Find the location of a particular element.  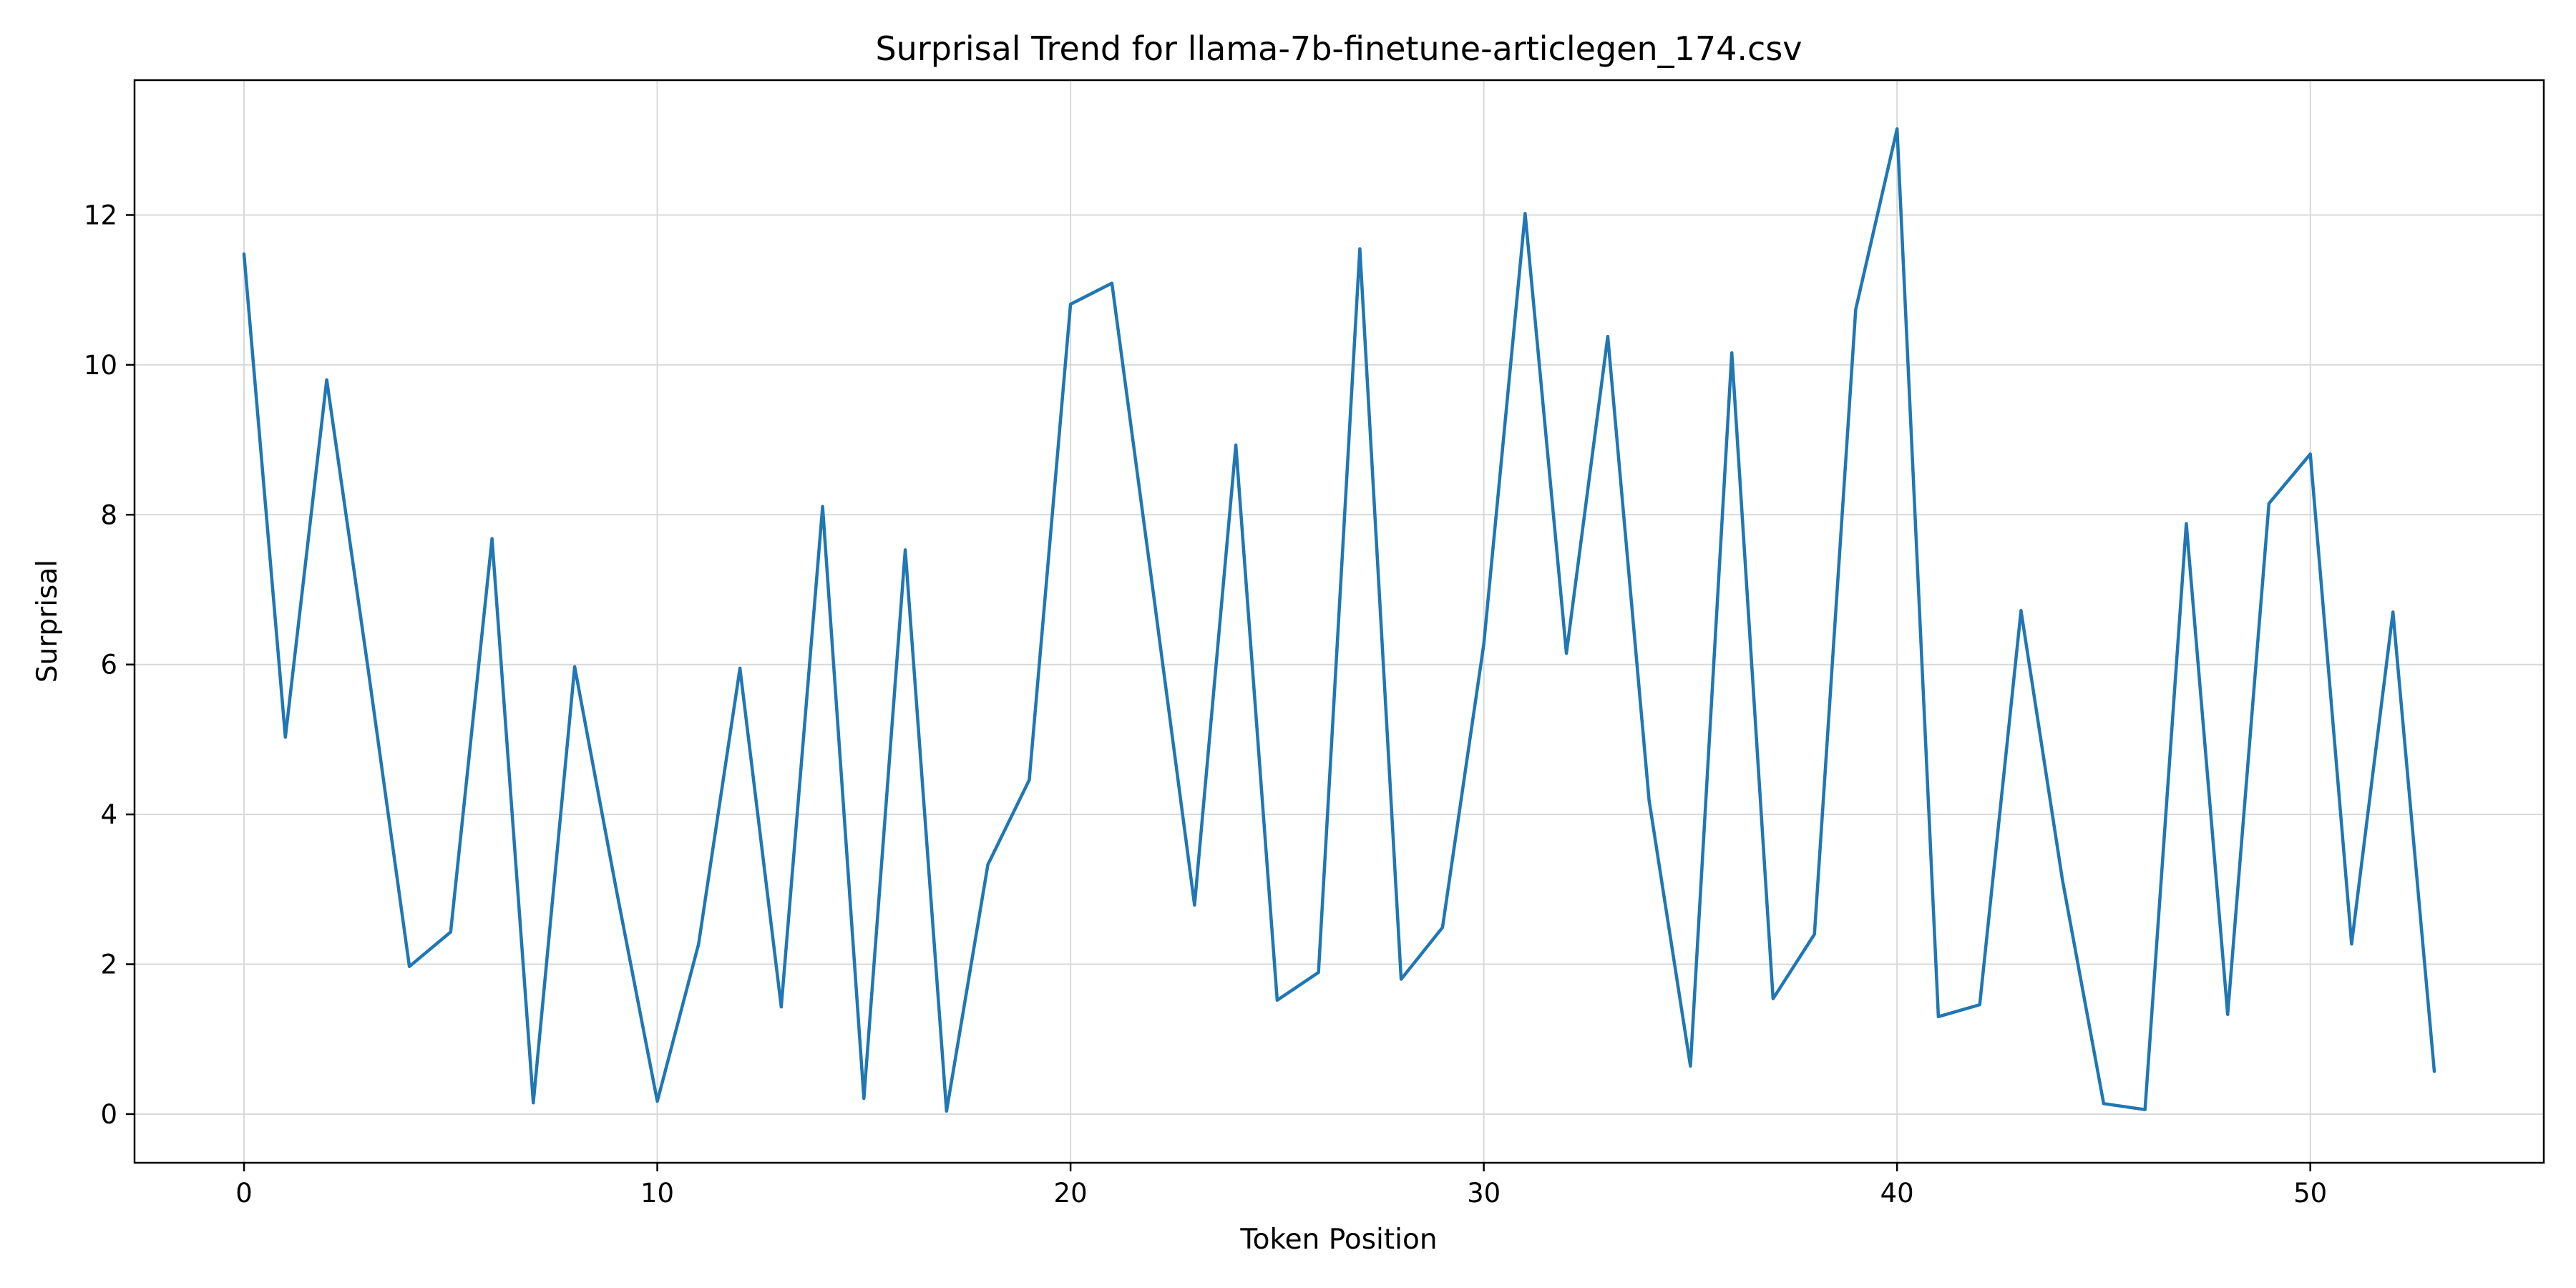

x-tick-label: 0 is located at coordinates (244, 1193).